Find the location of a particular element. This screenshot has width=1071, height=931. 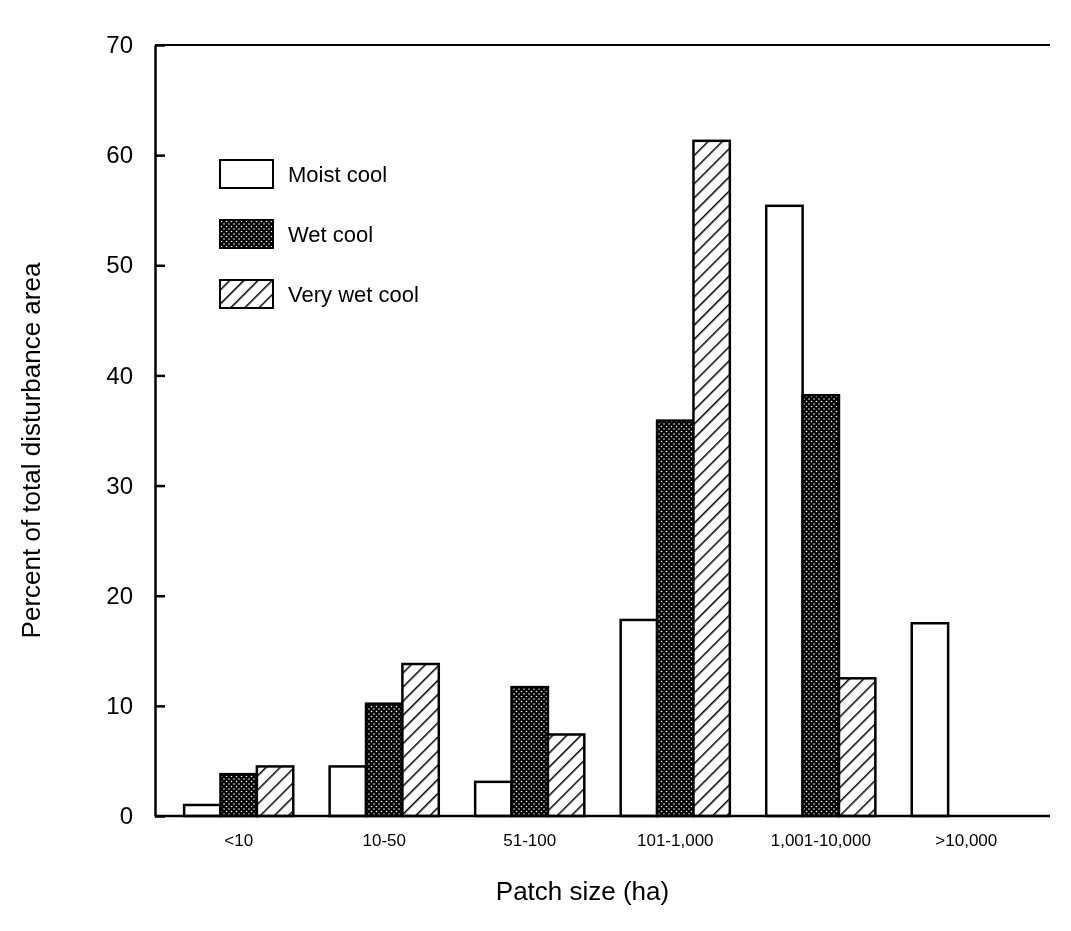

y-tick-label: 10 is located at coordinates (119, 706).